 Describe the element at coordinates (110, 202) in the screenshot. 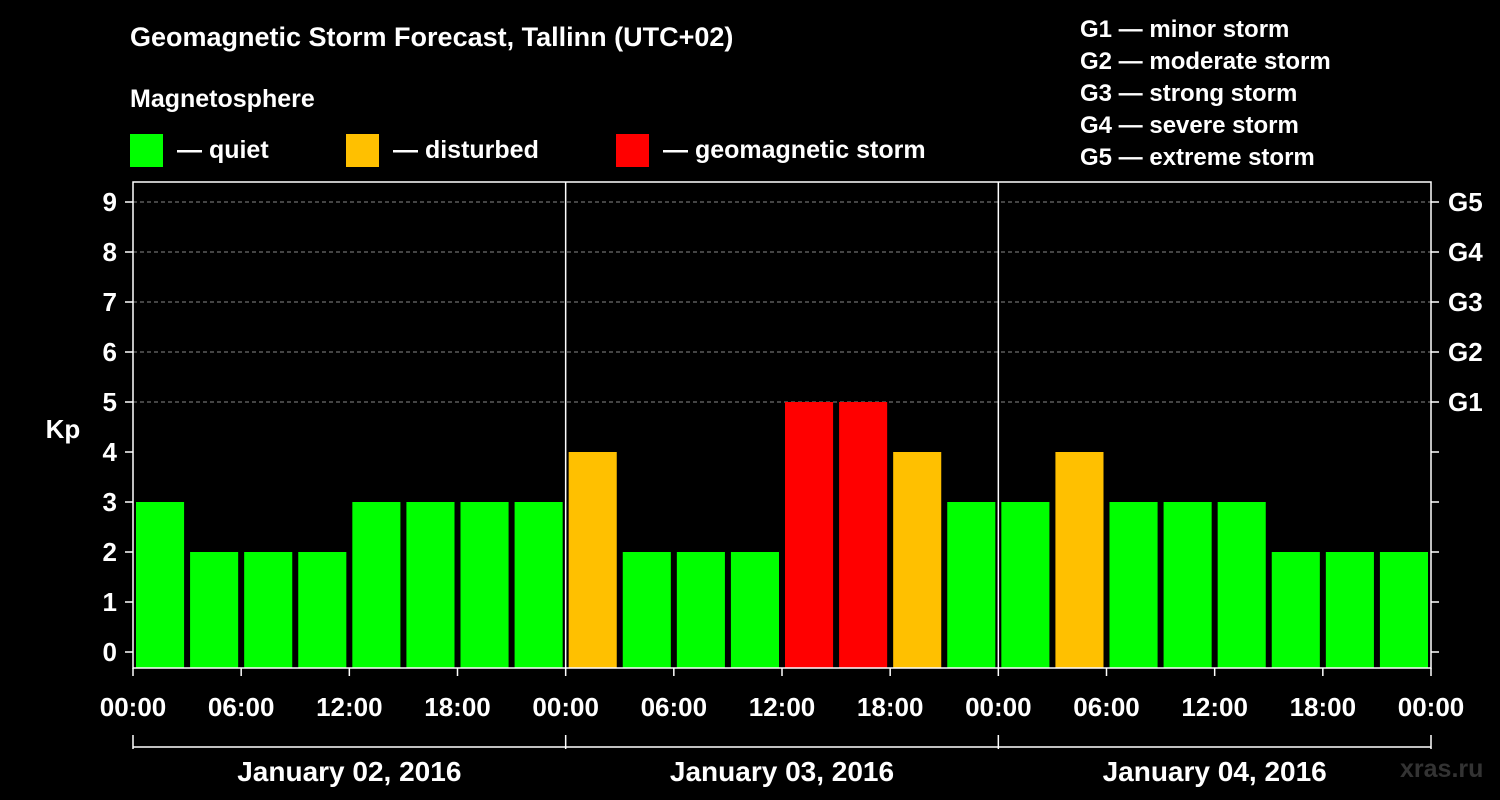

I see `y-tick-label: 9` at that location.